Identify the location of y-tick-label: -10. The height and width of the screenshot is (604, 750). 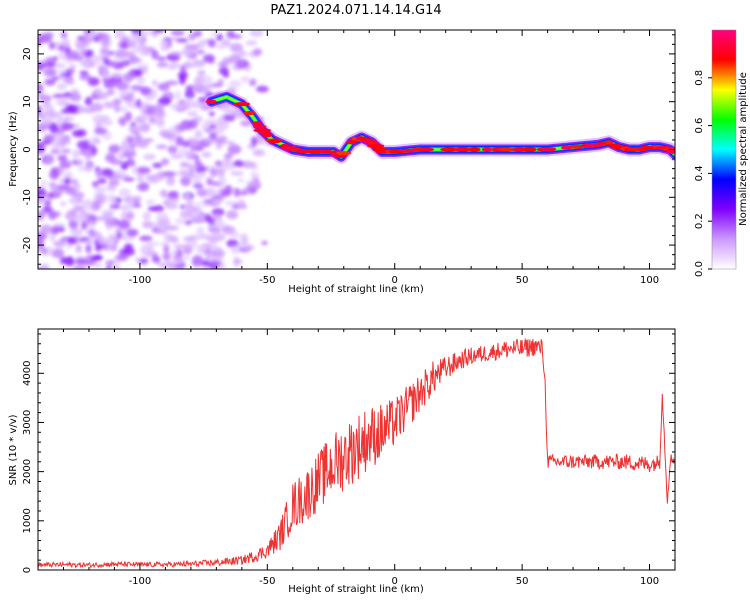
(27, 197).